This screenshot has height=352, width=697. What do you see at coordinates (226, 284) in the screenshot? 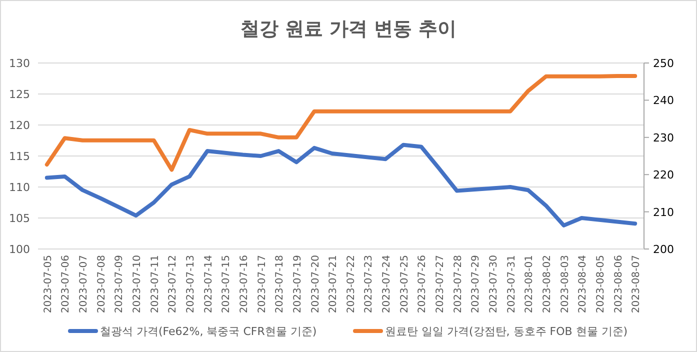
I see `x-tick-label: 2023-07-15` at bounding box center [226, 284].